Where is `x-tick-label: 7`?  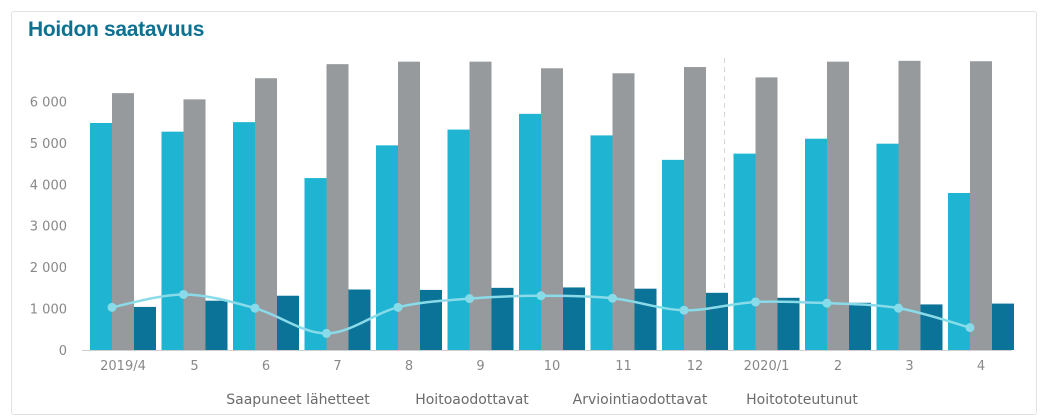 x-tick-label: 7 is located at coordinates (337, 366).